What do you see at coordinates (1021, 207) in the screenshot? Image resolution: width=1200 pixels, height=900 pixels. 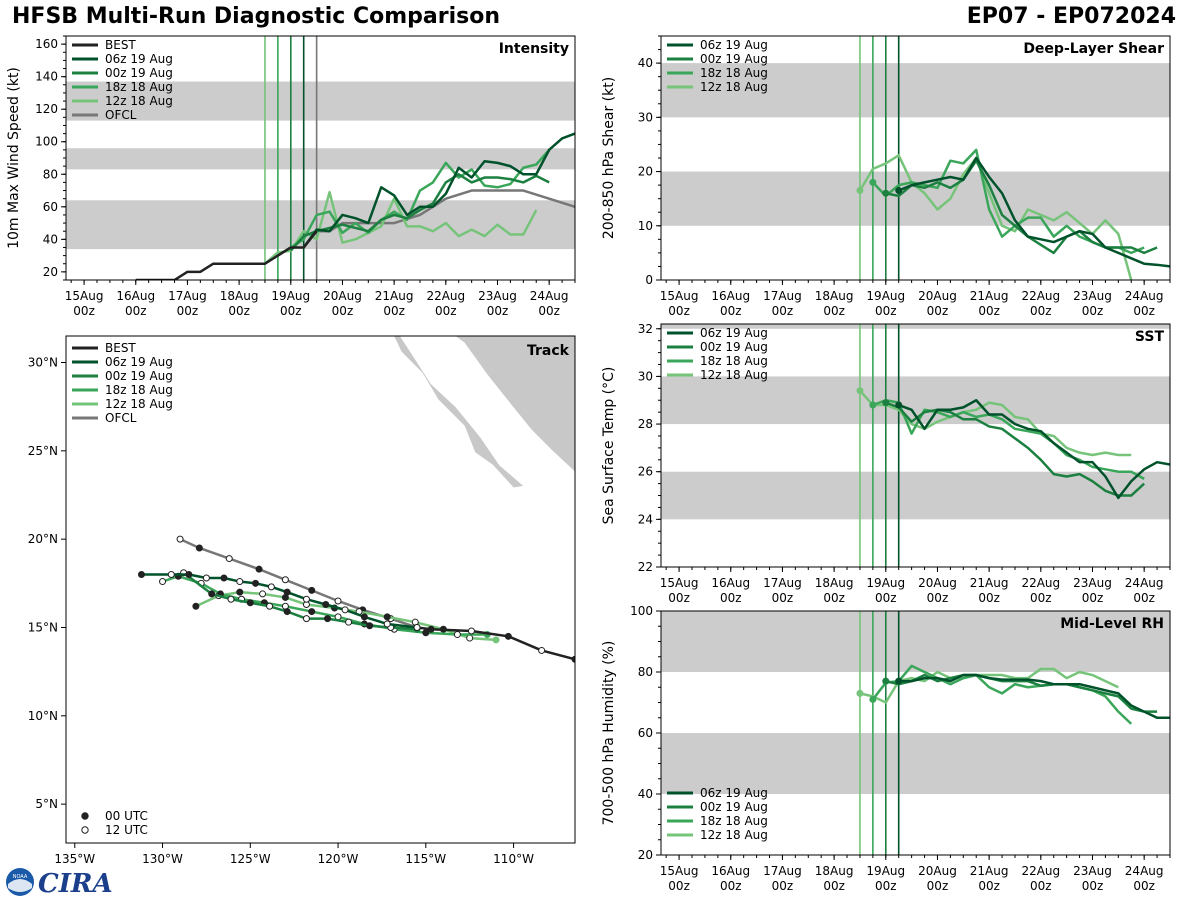 I see `series-00z-19-aug` at bounding box center [1021, 207].